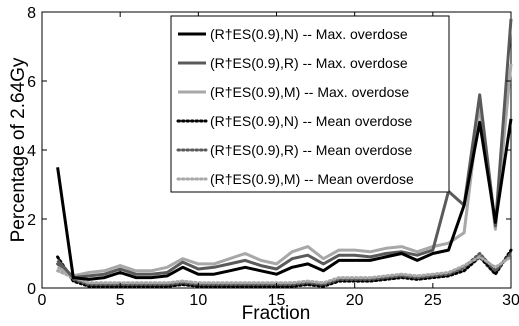 Image resolution: width=519 pixels, height=326 pixels. I want to click on x-tick-label: 30, so click(510, 300).